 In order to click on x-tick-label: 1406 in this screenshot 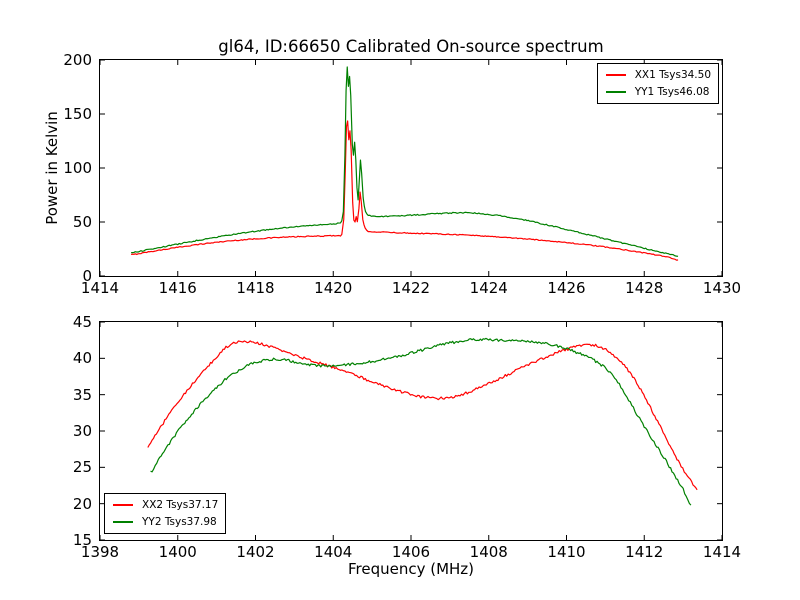, I will do `click(411, 552)`.